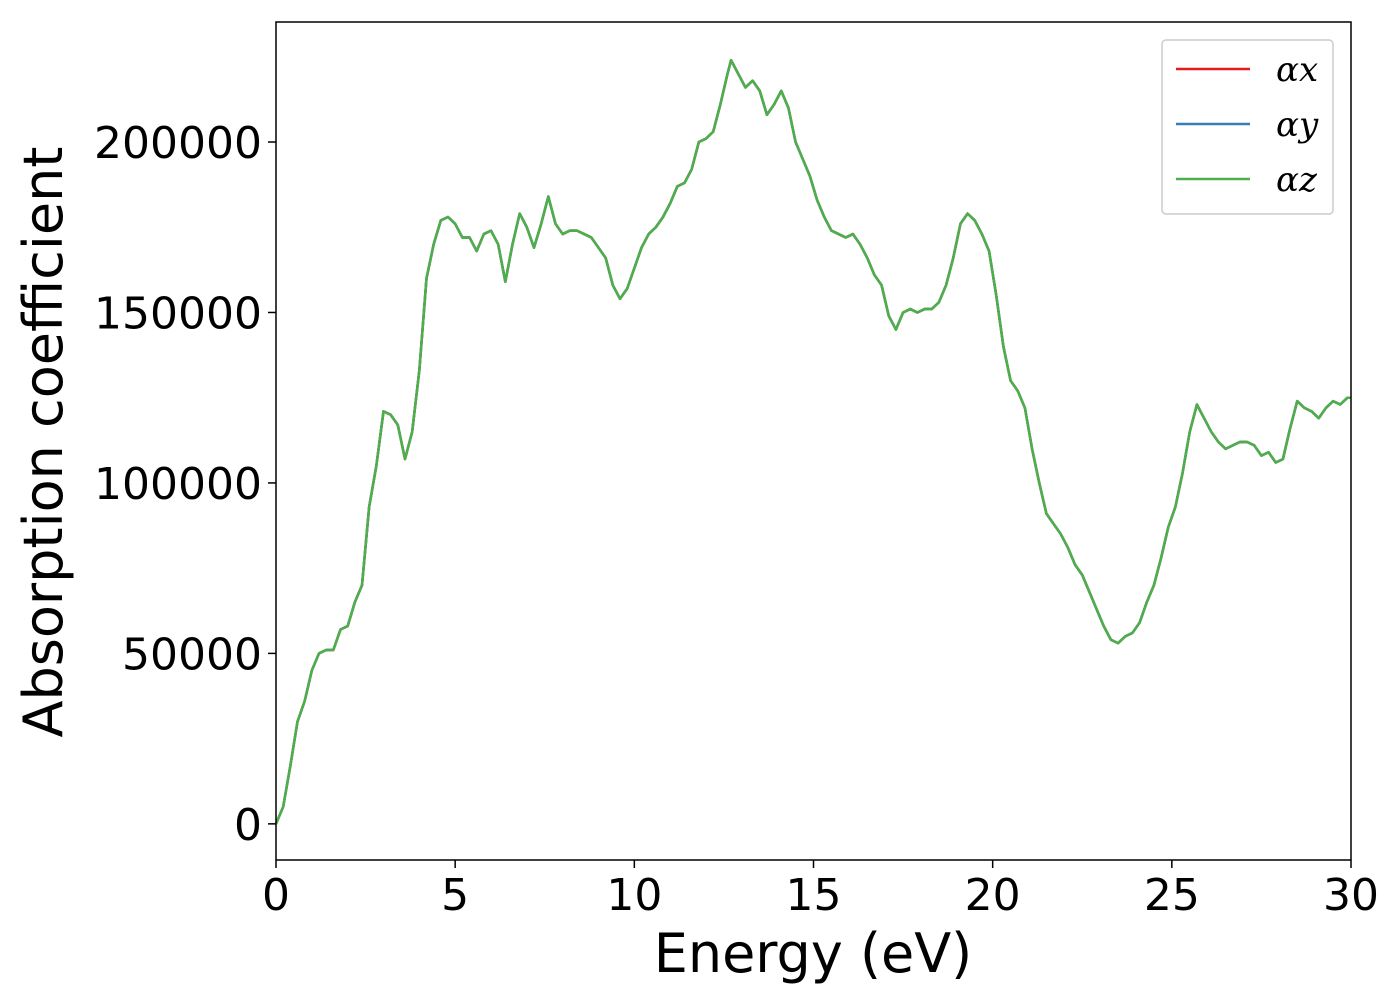  I want to click on y-tick-label: 0, so click(248, 825).